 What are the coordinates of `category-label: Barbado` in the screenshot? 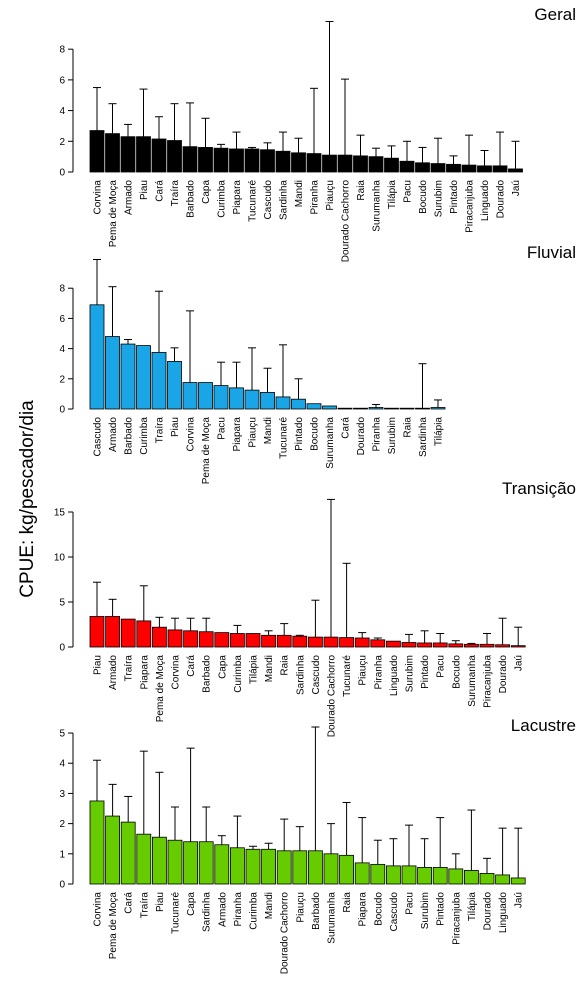 It's located at (316, 911).